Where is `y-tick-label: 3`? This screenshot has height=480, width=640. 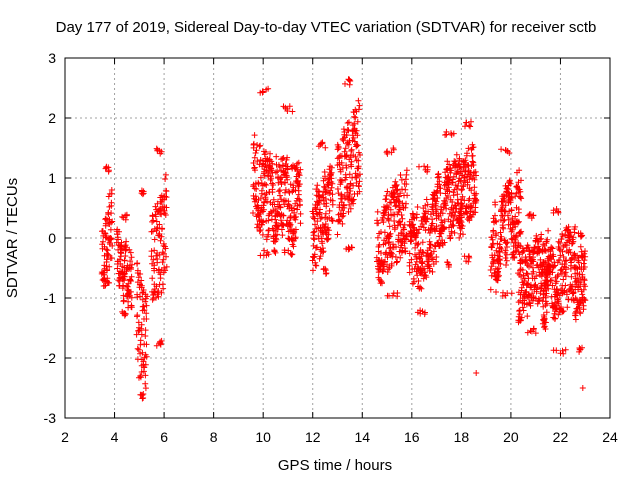
y-tick-label: 3 is located at coordinates (52, 58).